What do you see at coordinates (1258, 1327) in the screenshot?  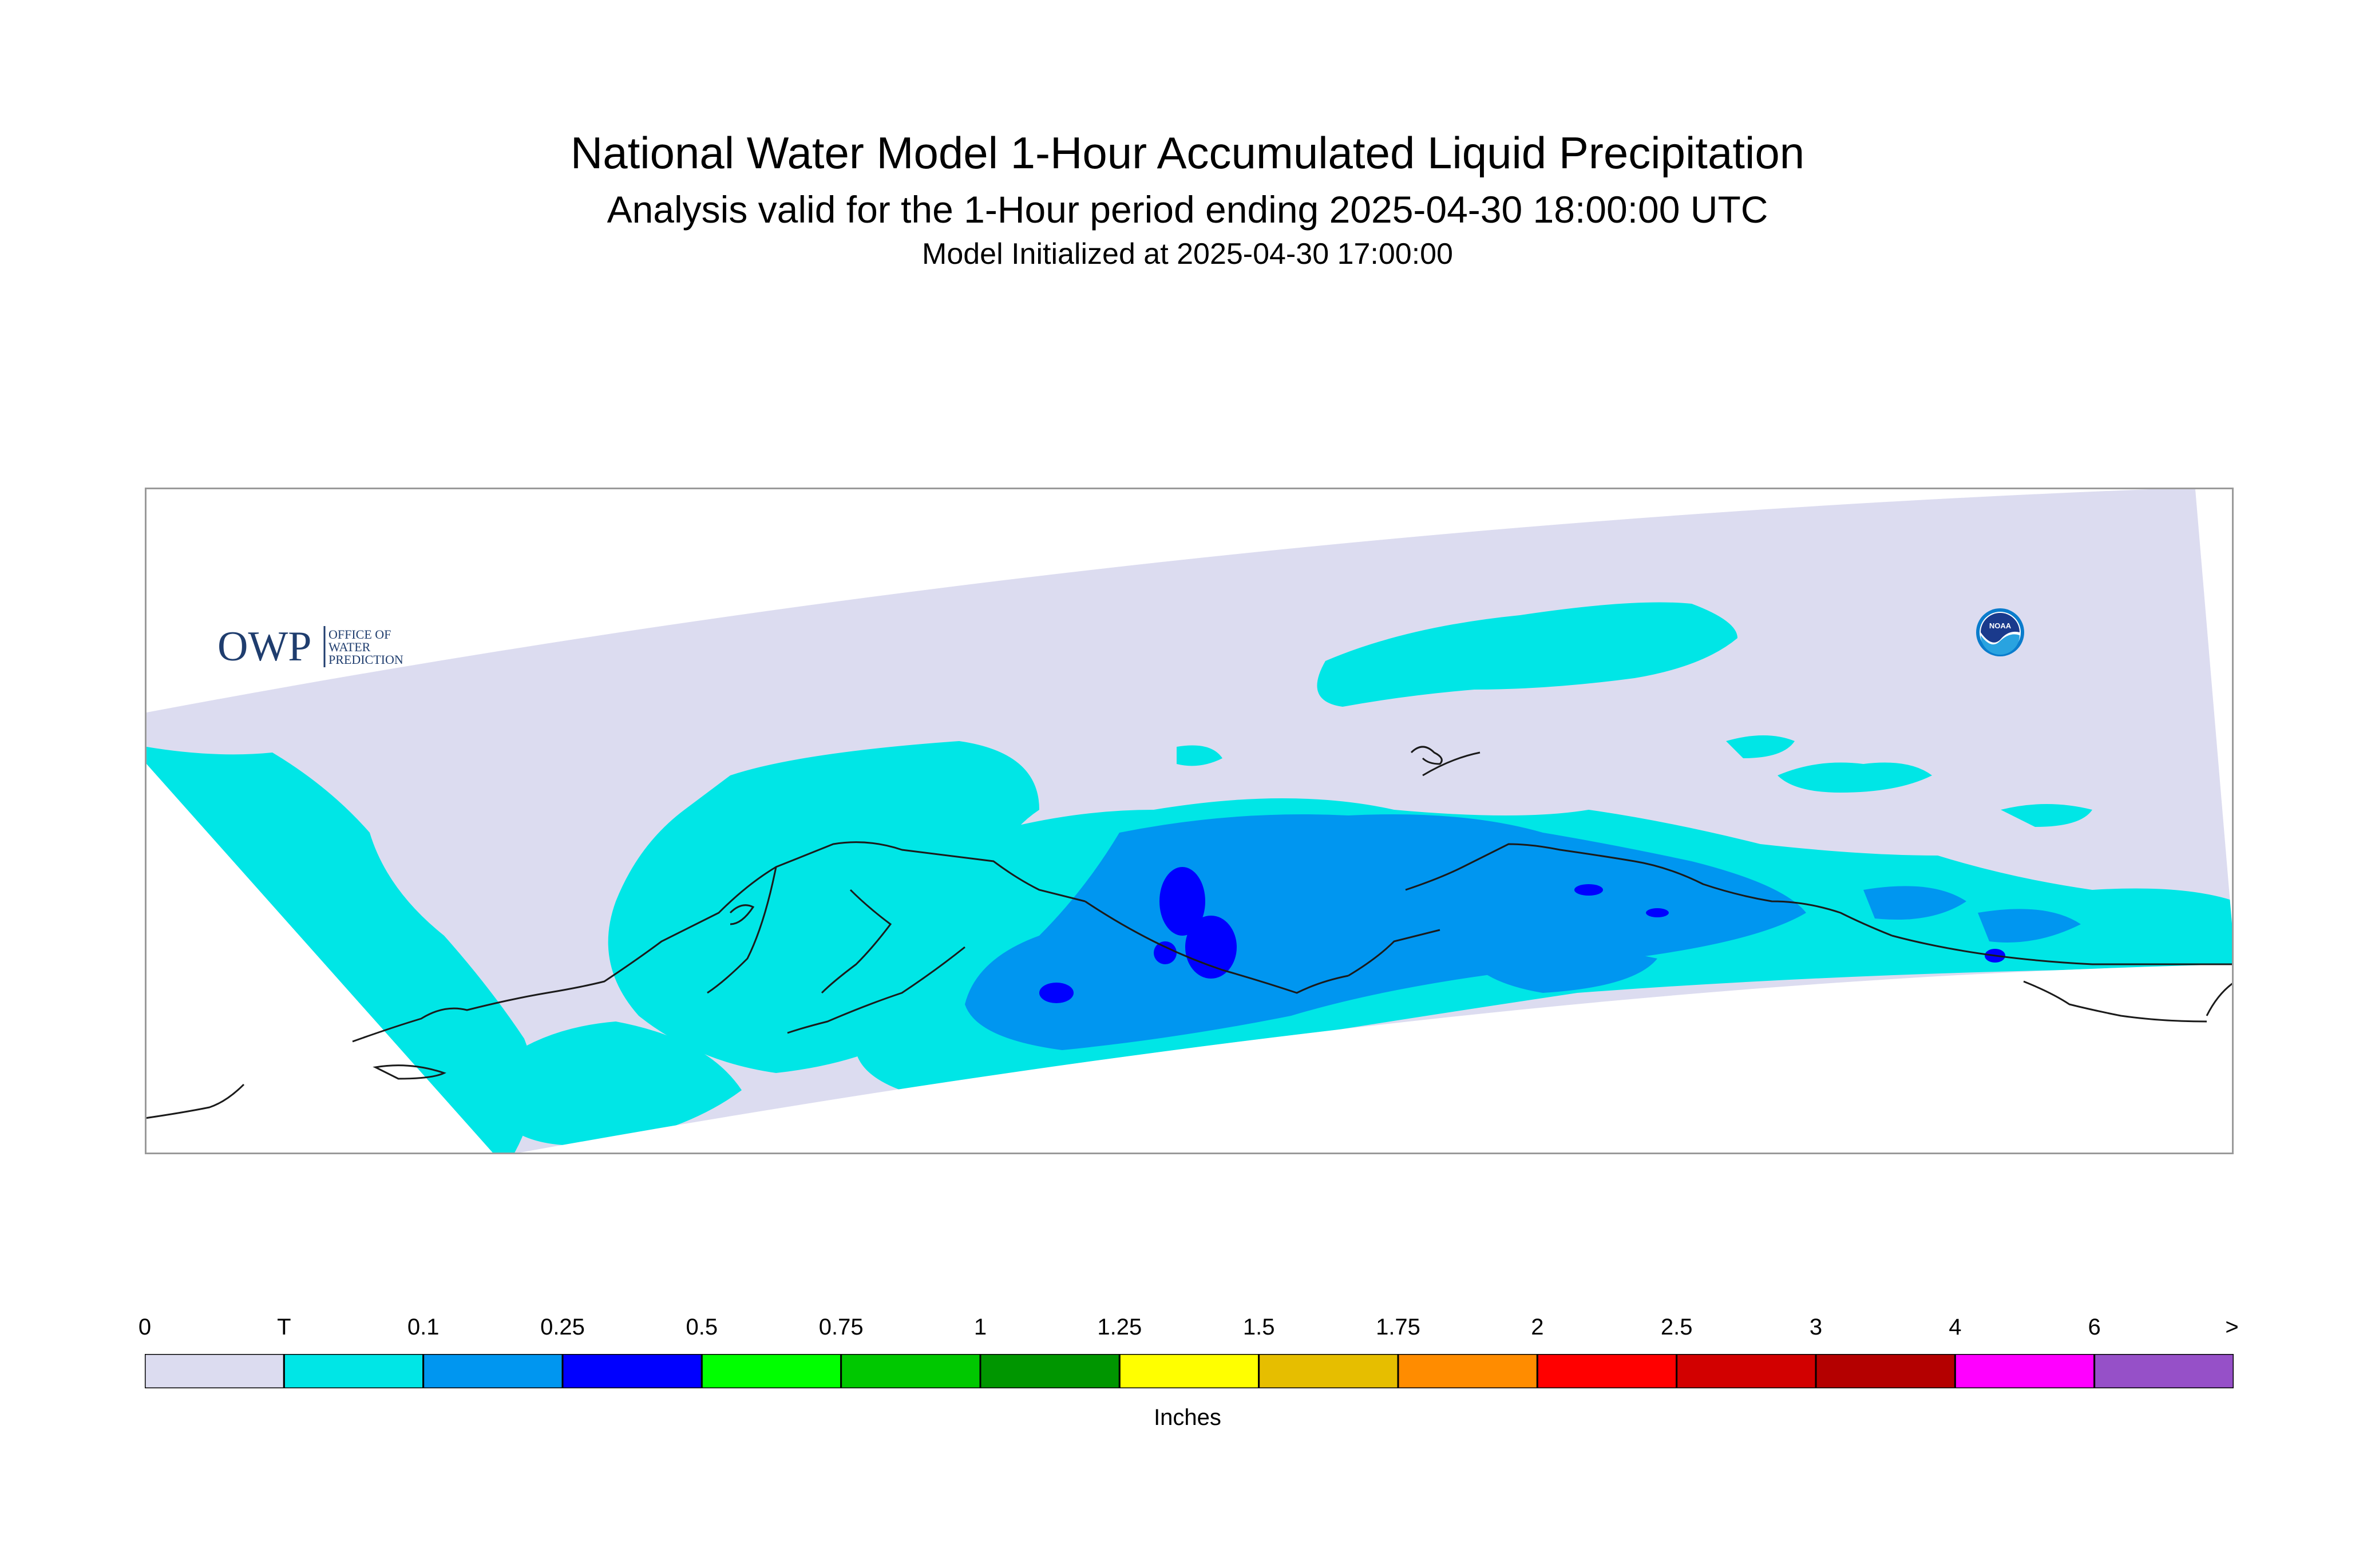 I see `colorbar-tick-label: 1.5` at bounding box center [1258, 1327].